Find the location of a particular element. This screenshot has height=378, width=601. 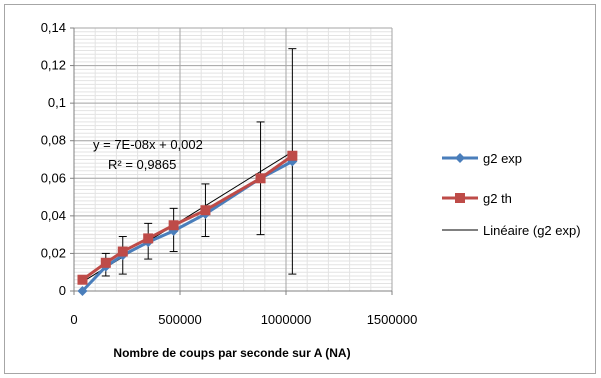

y-tick-label: 0,12 is located at coordinates (53, 65).